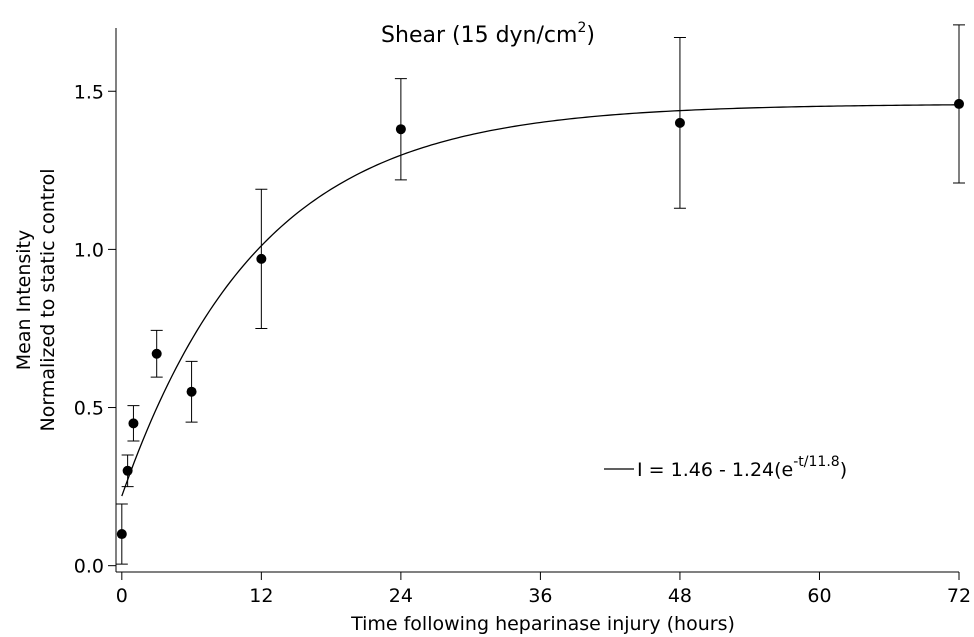 The width and height of the screenshot is (974, 637). Describe the element at coordinates (24, 300) in the screenshot. I see `y-axis-label: Mean Intensity` at that location.